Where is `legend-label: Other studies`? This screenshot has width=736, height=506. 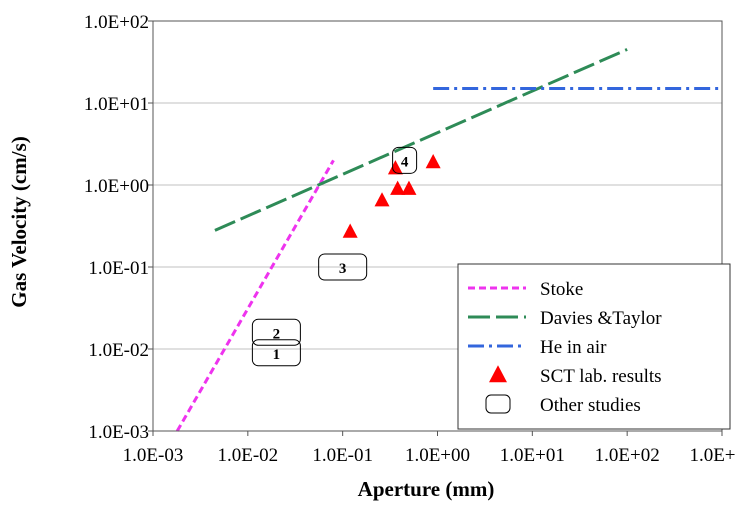 legend-label: Other studies is located at coordinates (590, 405).